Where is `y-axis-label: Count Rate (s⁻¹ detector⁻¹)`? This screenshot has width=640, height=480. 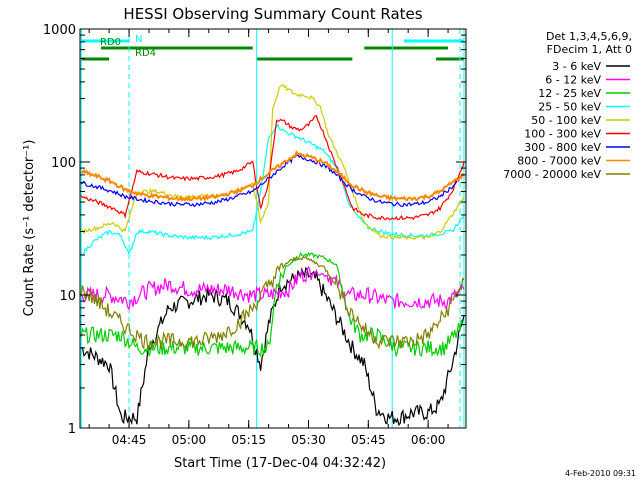 y-axis-label: Count Rate (s⁻¹ detector⁻¹) is located at coordinates (29, 228).